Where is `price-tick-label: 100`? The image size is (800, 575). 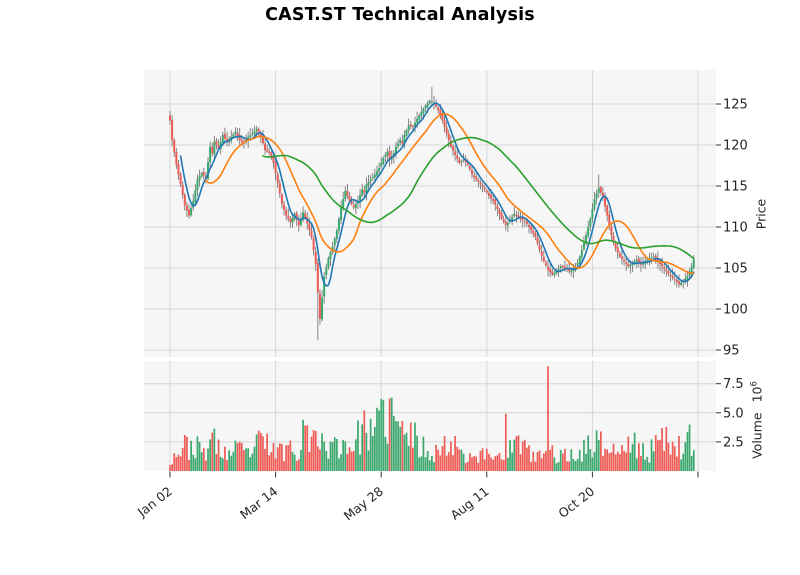 price-tick-label: 100 is located at coordinates (735, 310).